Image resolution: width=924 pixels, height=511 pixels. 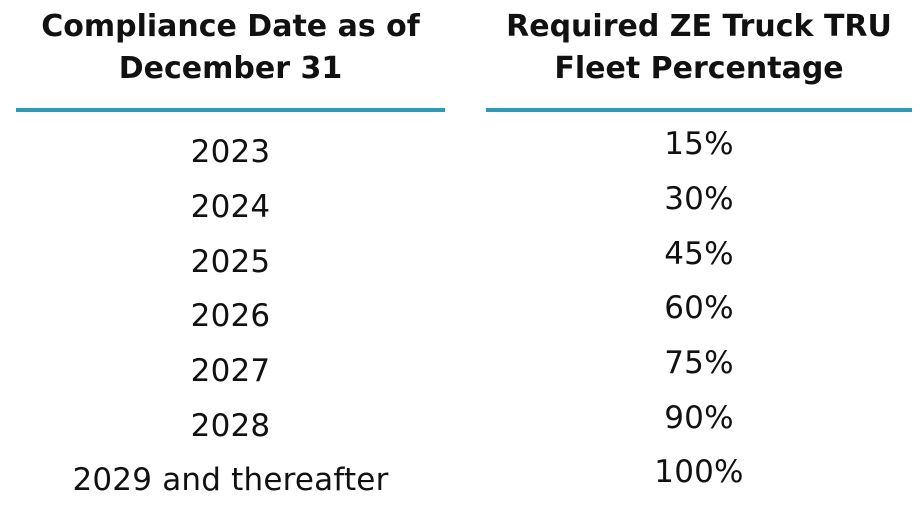 I want to click on date-cell: 2025, so click(x=230, y=261).